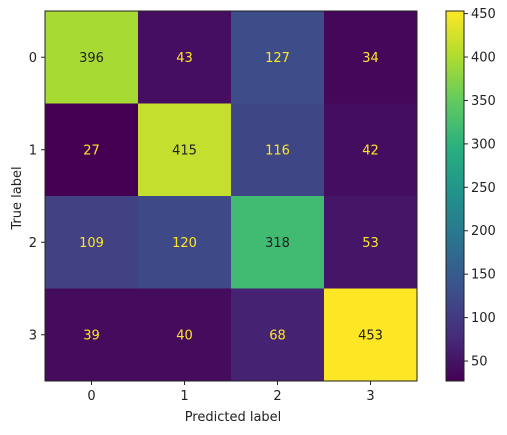  I want to click on x-axis-ticks: 0 1 2 3, so click(231, 392).